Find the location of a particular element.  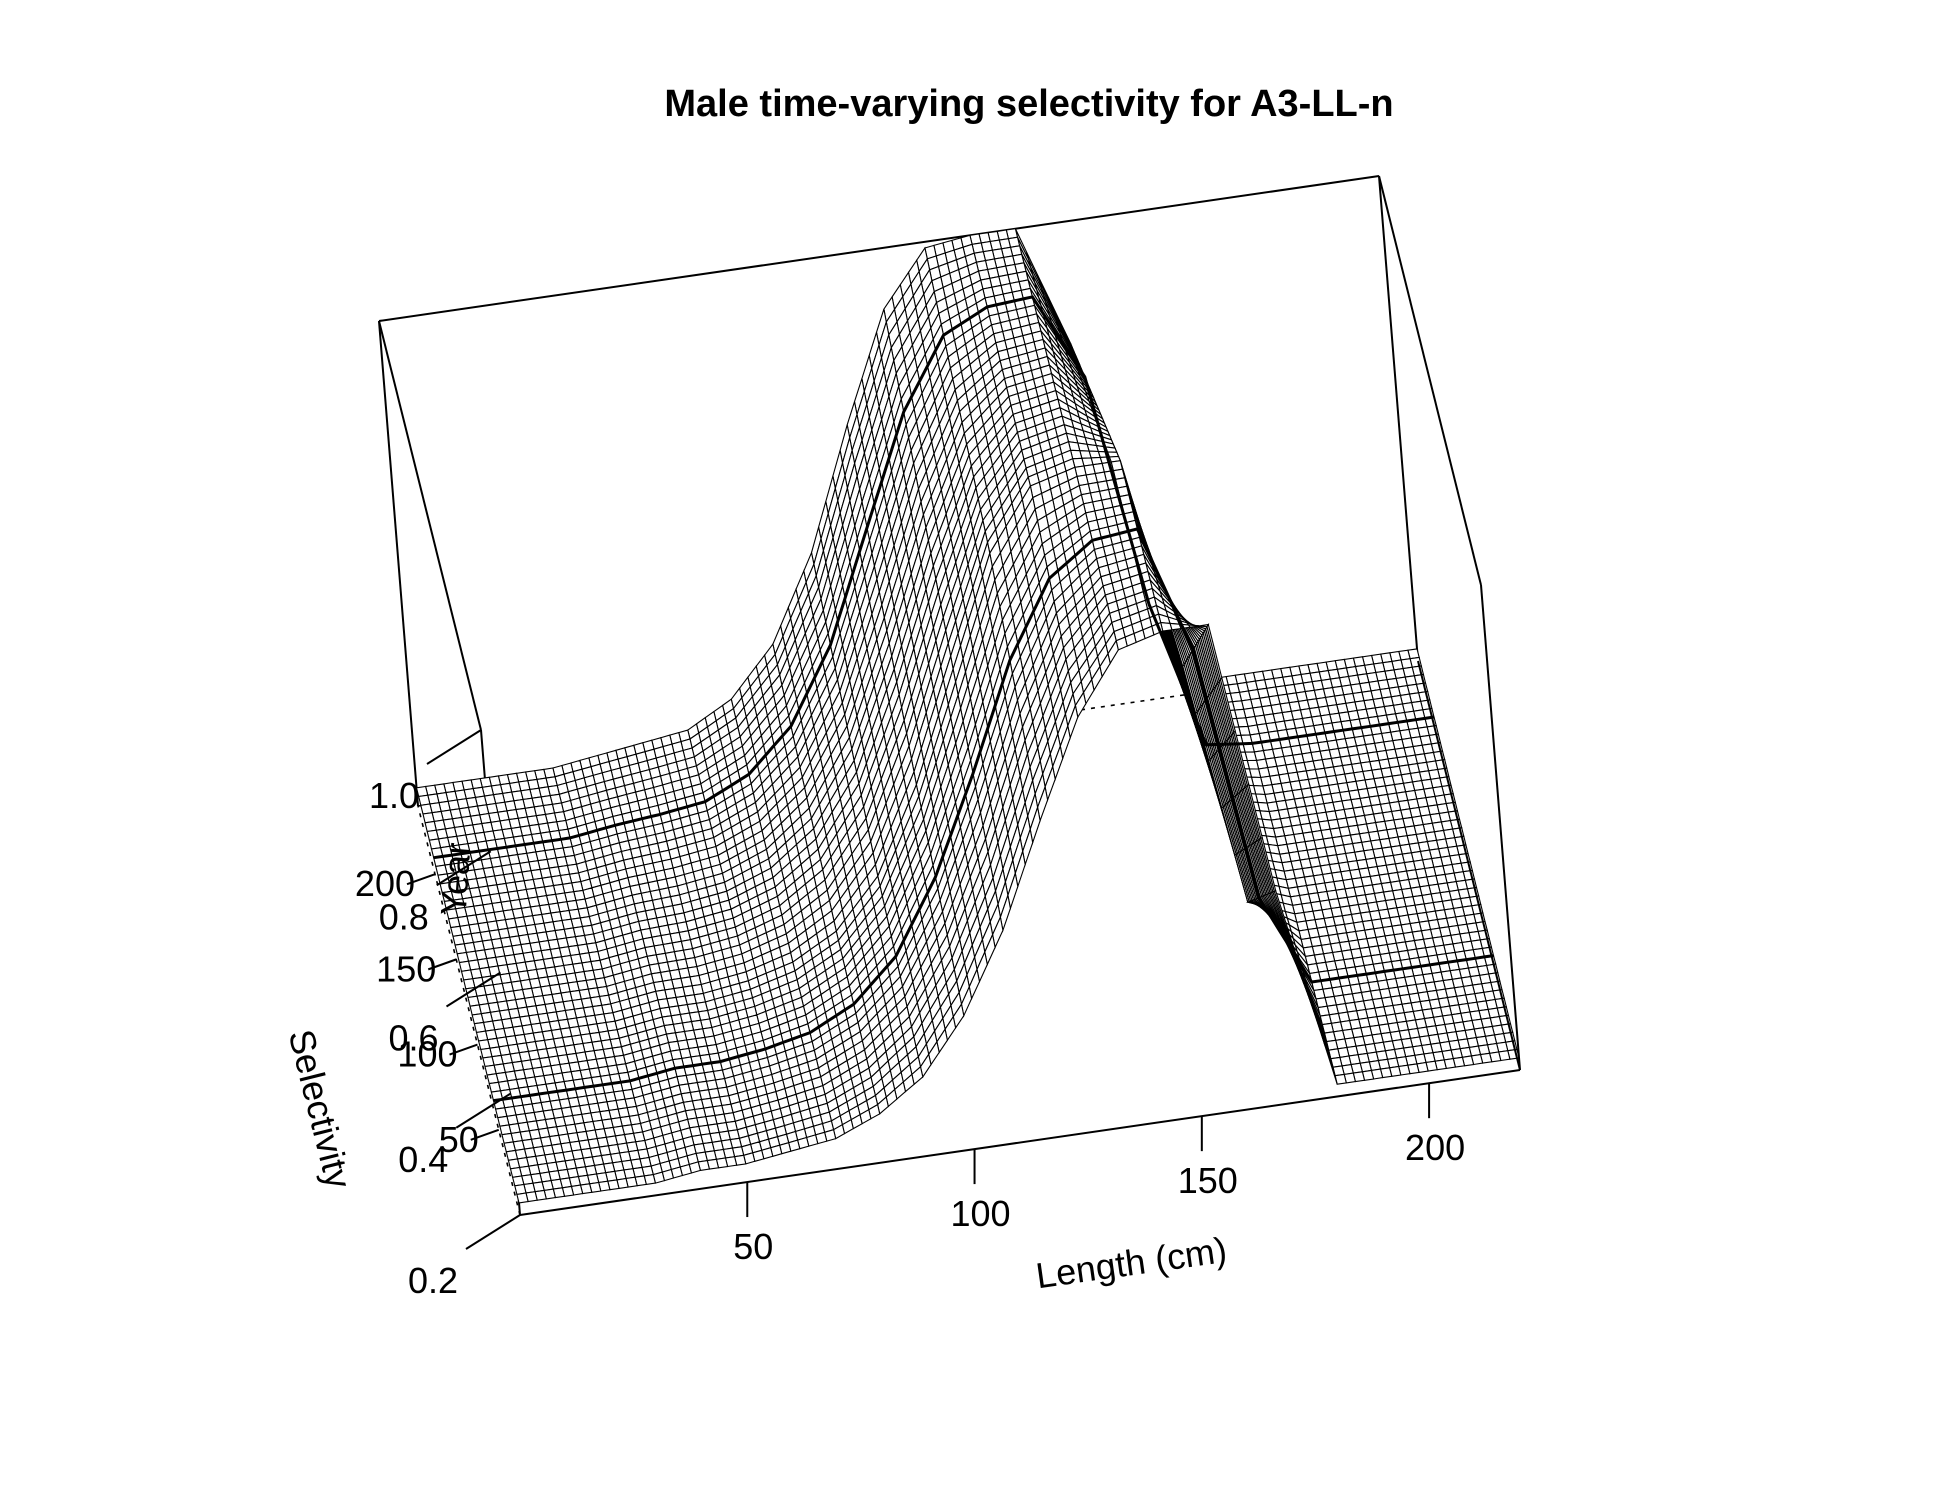

box-edge-left-top is located at coordinates (430, 525).